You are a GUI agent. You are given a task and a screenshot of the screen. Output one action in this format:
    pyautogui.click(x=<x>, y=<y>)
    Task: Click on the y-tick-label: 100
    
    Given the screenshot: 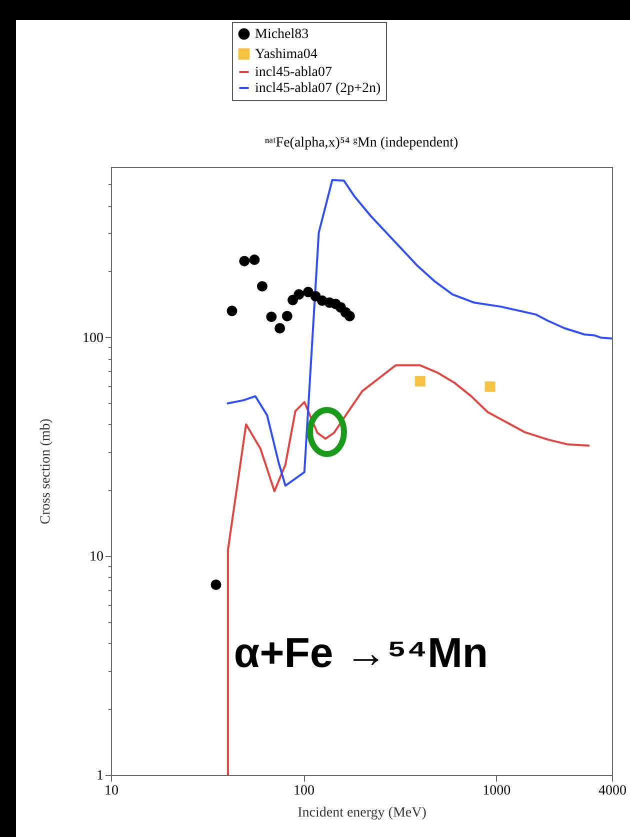 What is the action you would take?
    pyautogui.click(x=93, y=338)
    